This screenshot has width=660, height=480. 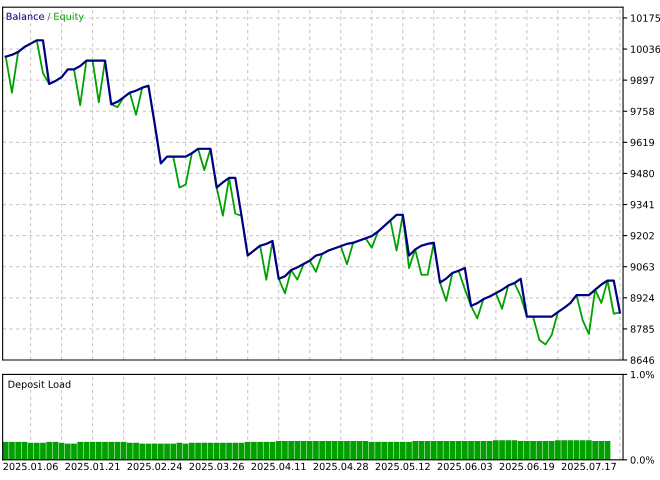 I want to click on y-tick-label: 9202, so click(x=642, y=236).